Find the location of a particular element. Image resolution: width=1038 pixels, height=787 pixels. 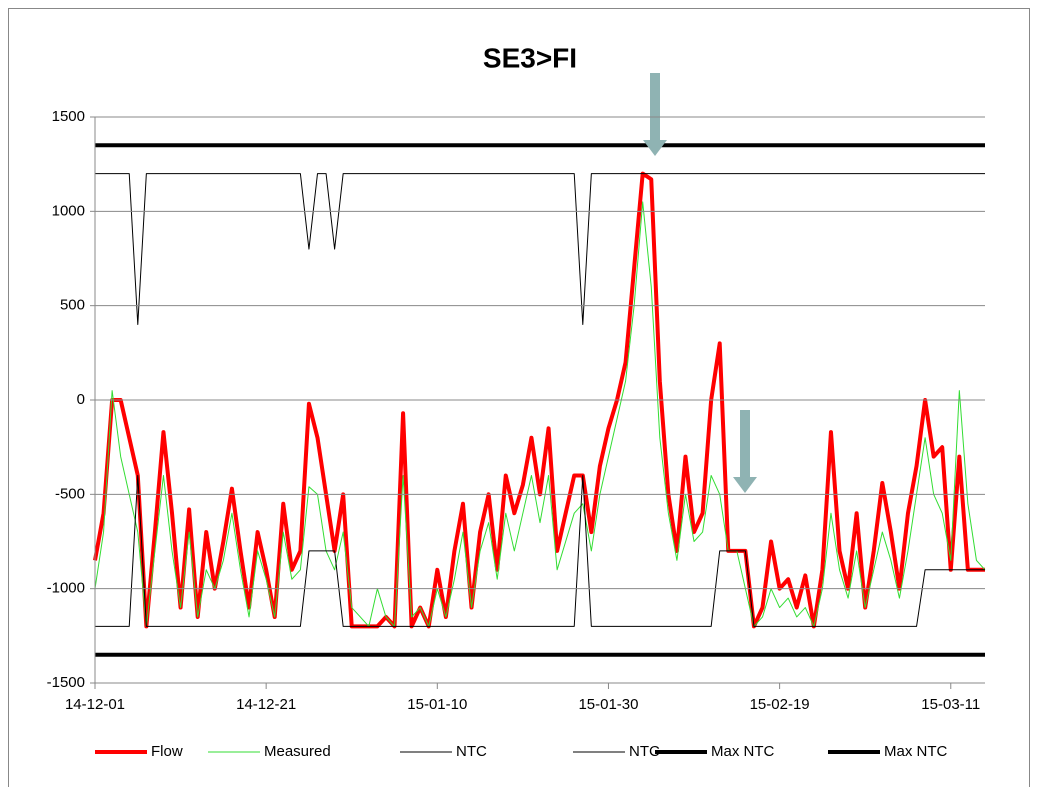

x-tick-label: 15-01-10 is located at coordinates (437, 704).